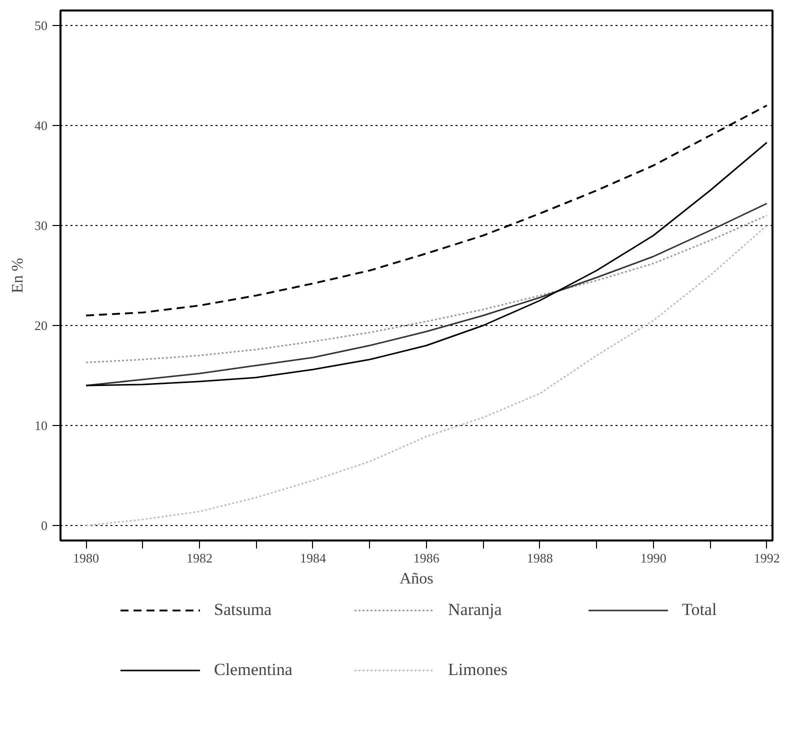 This screenshot has width=812, height=740. I want to click on y-tick-label: 0, so click(44, 525).